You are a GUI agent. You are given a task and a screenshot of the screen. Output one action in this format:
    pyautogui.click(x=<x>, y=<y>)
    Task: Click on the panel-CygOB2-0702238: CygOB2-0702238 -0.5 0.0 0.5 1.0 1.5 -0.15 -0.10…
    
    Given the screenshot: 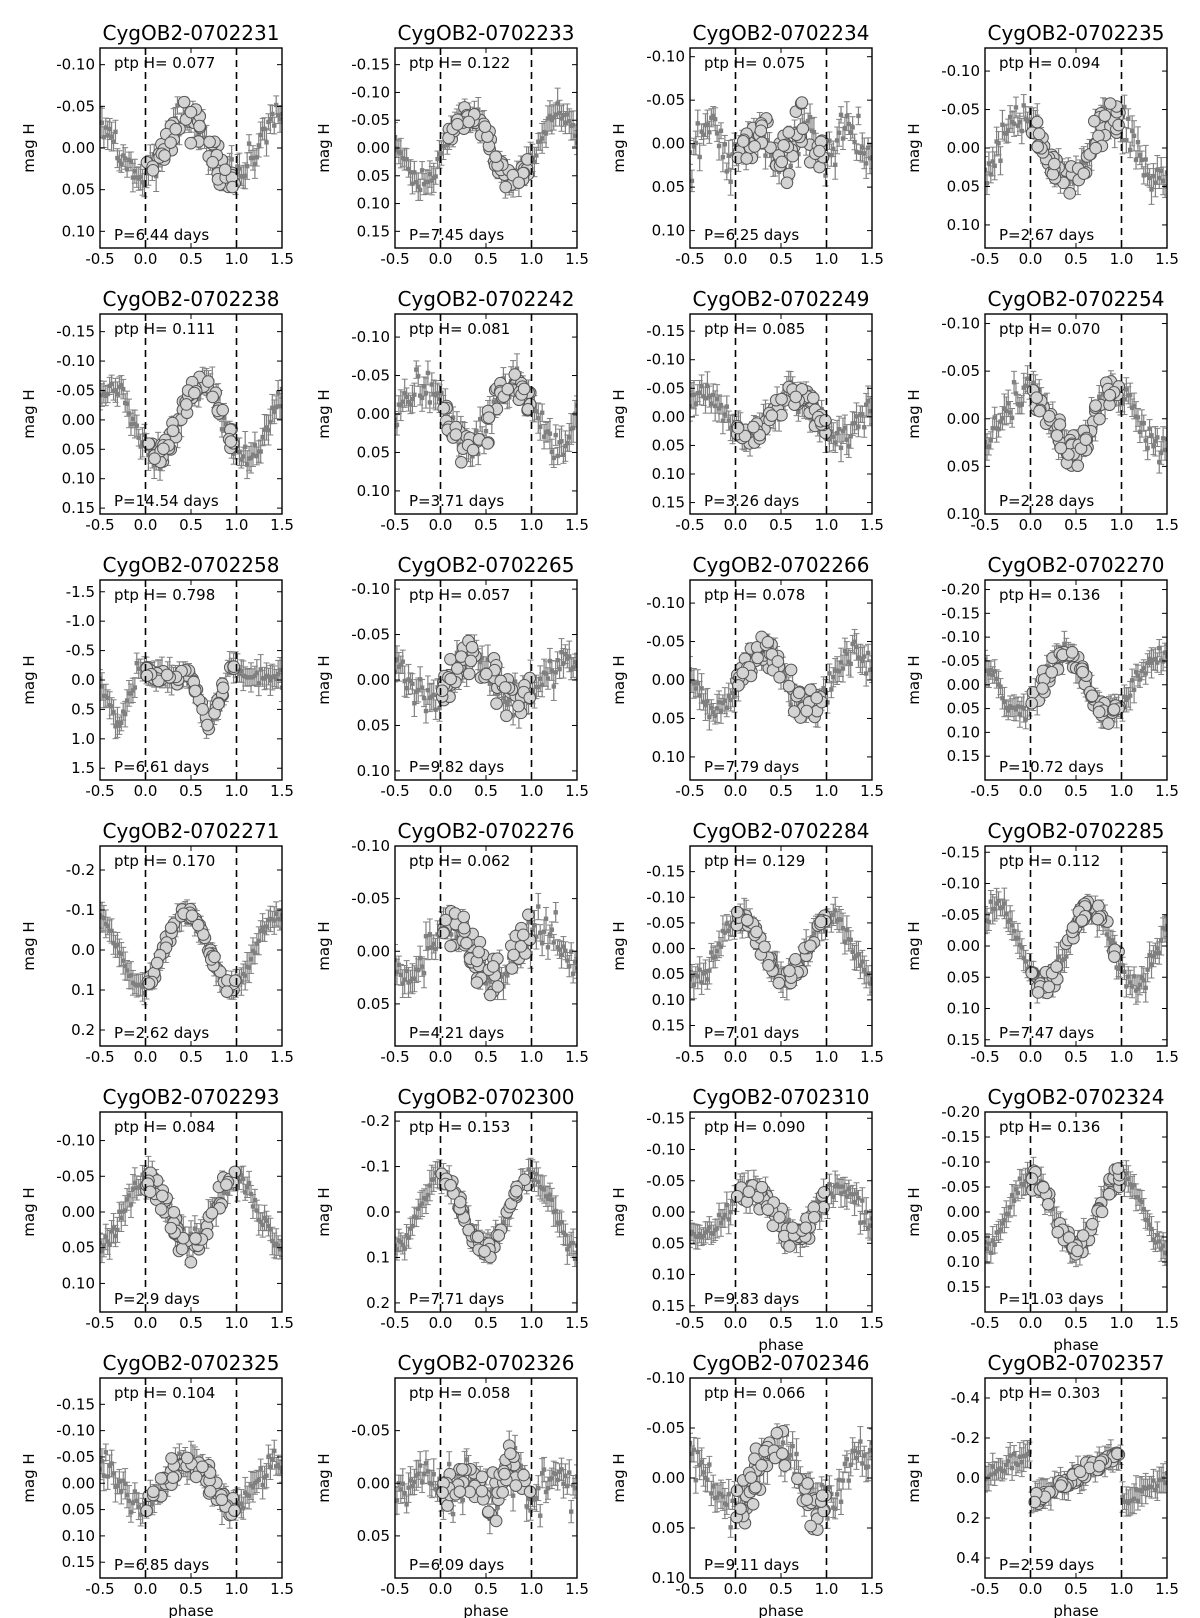 What is the action you would take?
    pyautogui.click(x=157, y=410)
    